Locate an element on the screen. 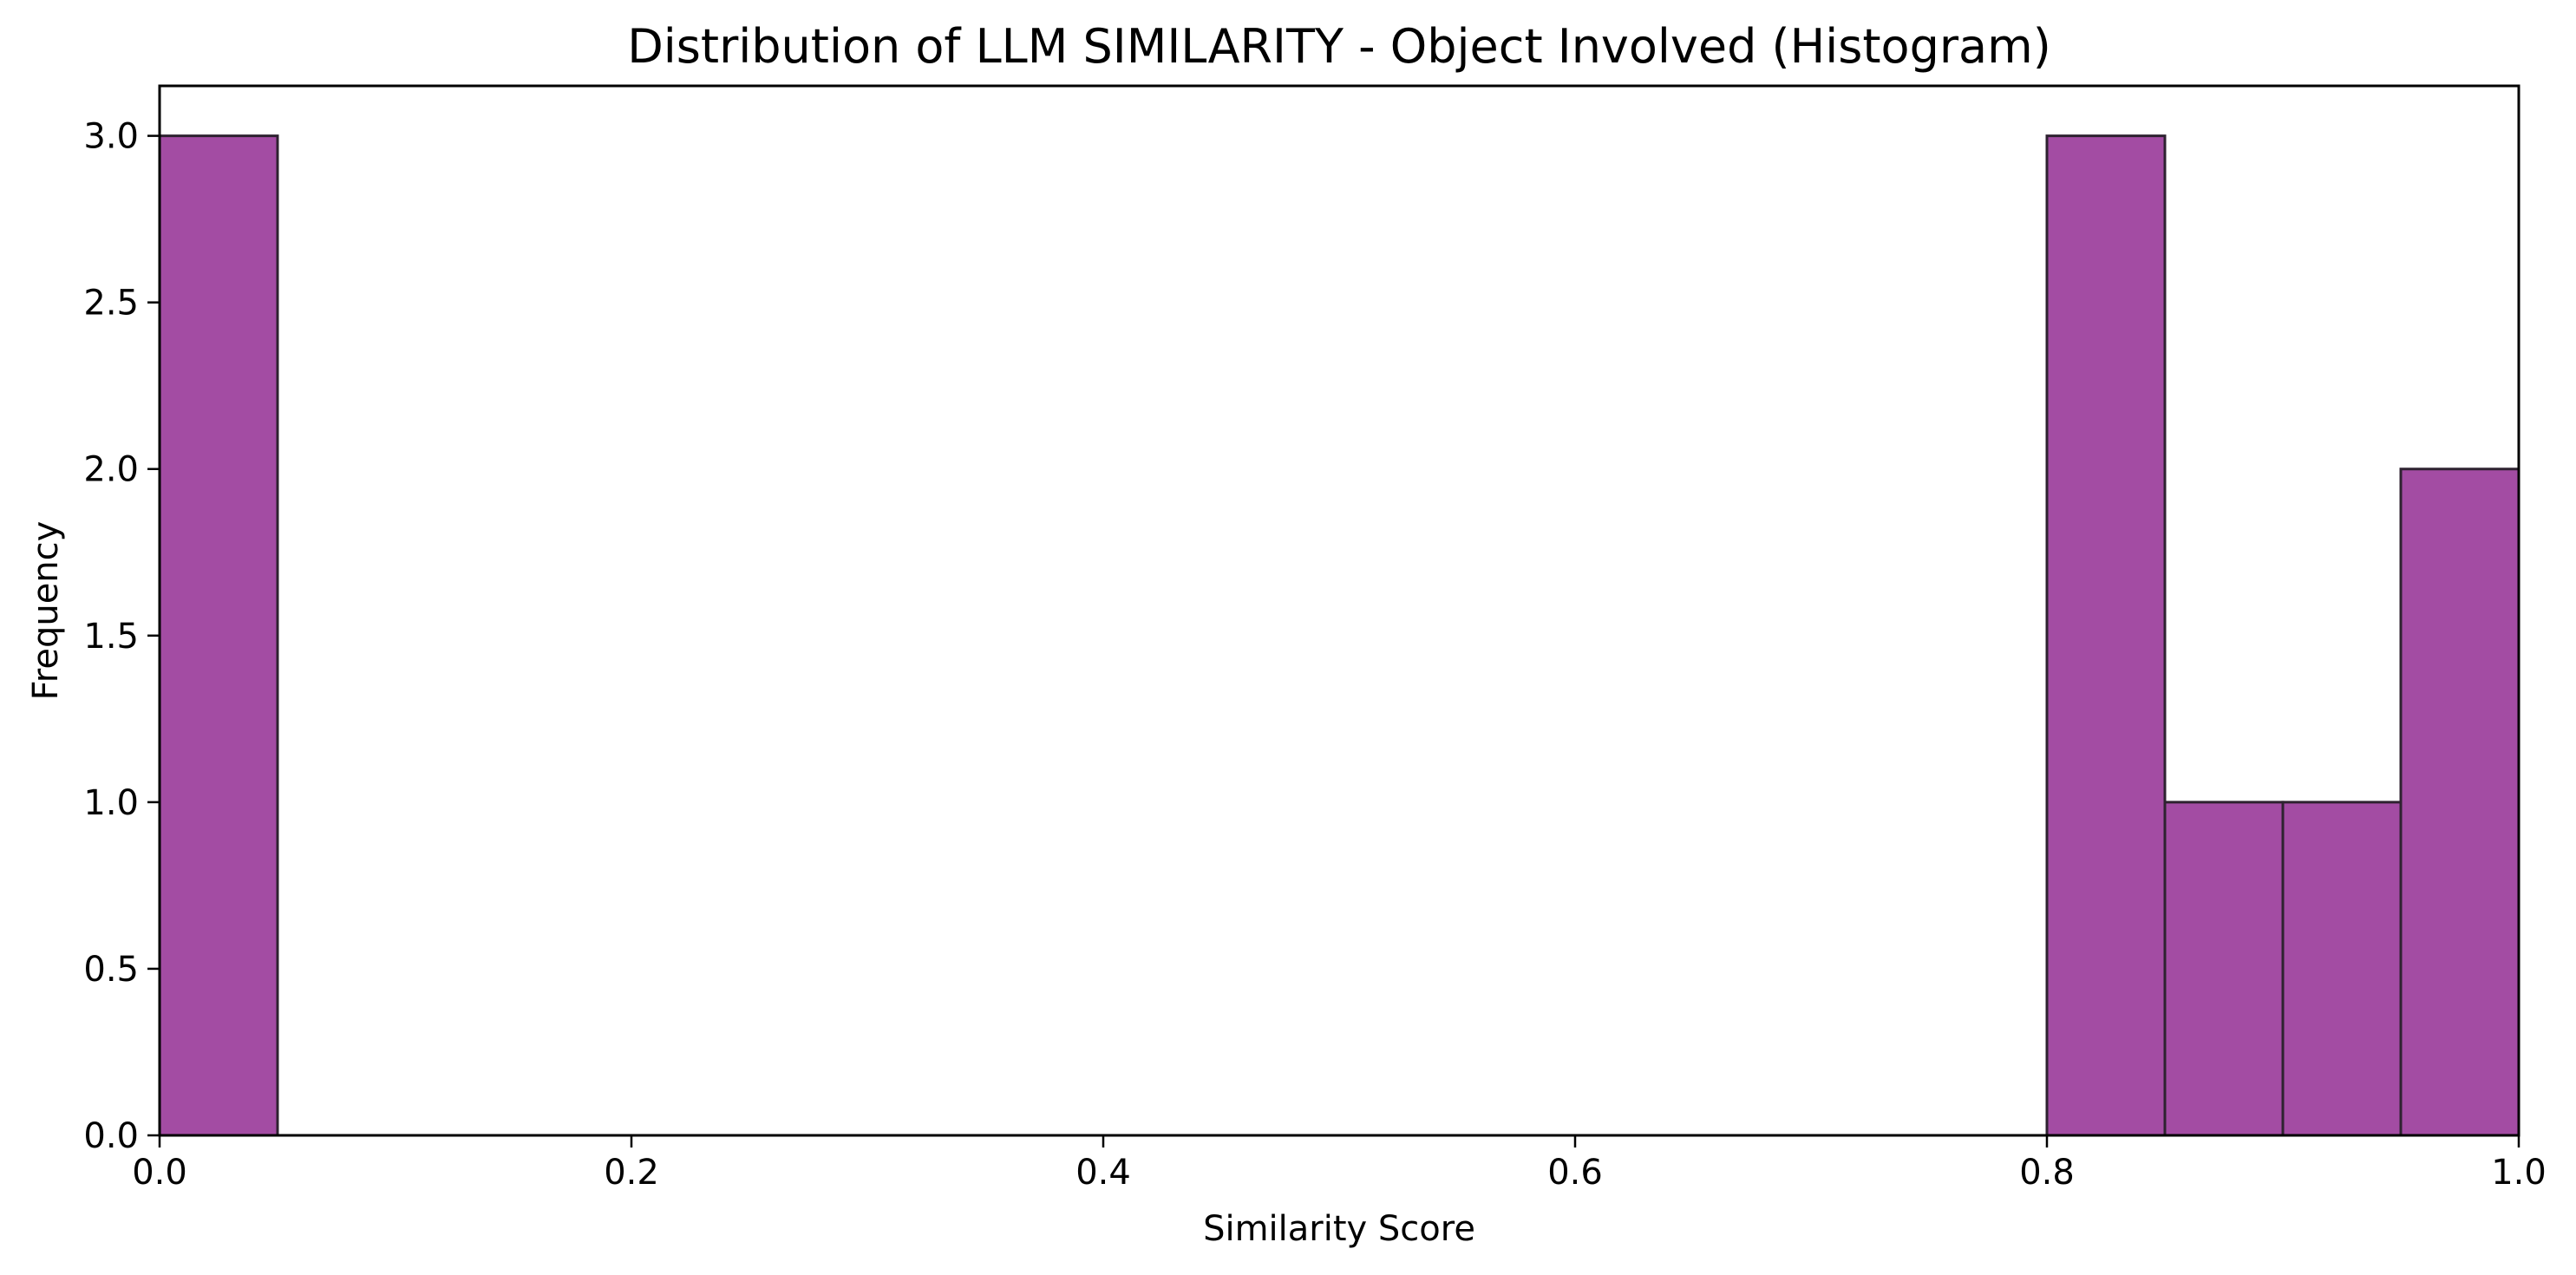 The image size is (2576, 1275). y-axis-label: Frequency is located at coordinates (46, 611).